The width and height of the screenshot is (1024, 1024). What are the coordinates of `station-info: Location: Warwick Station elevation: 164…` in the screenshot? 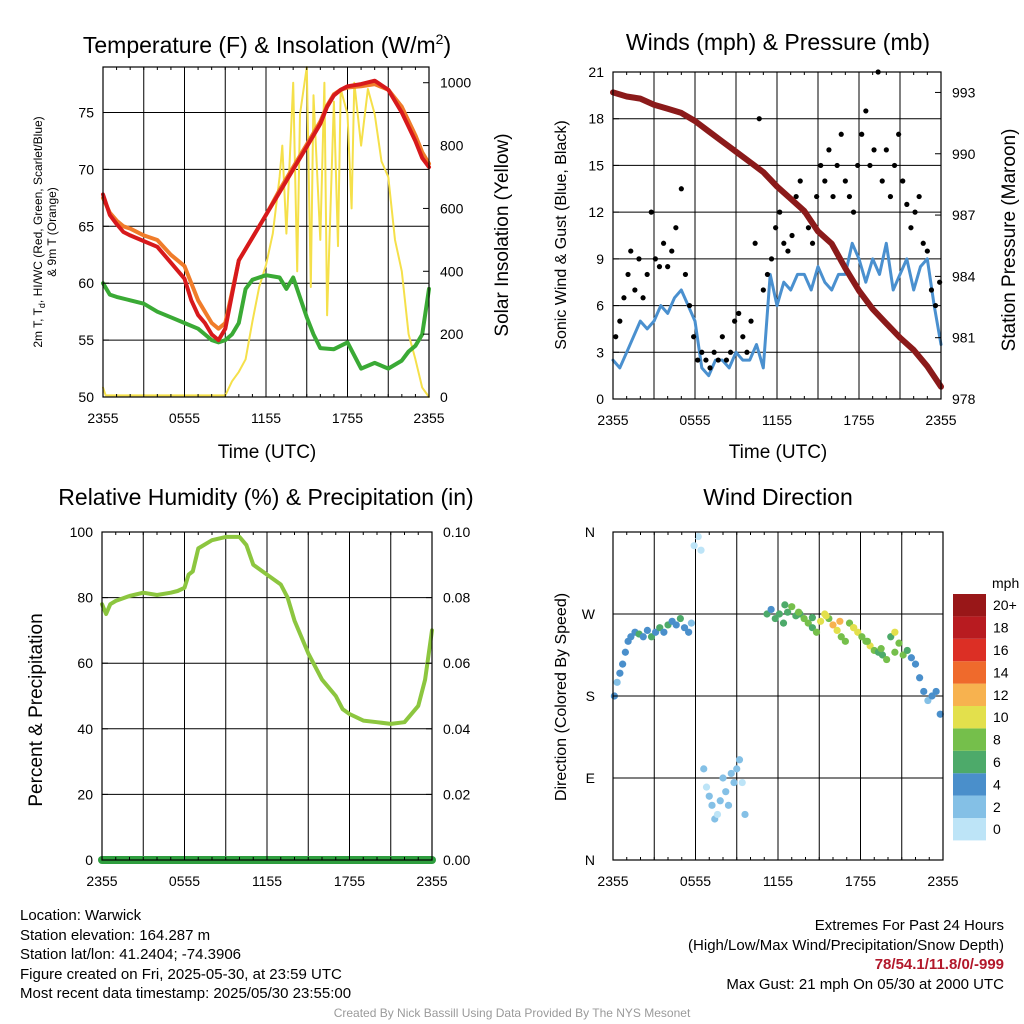 It's located at (185, 955).